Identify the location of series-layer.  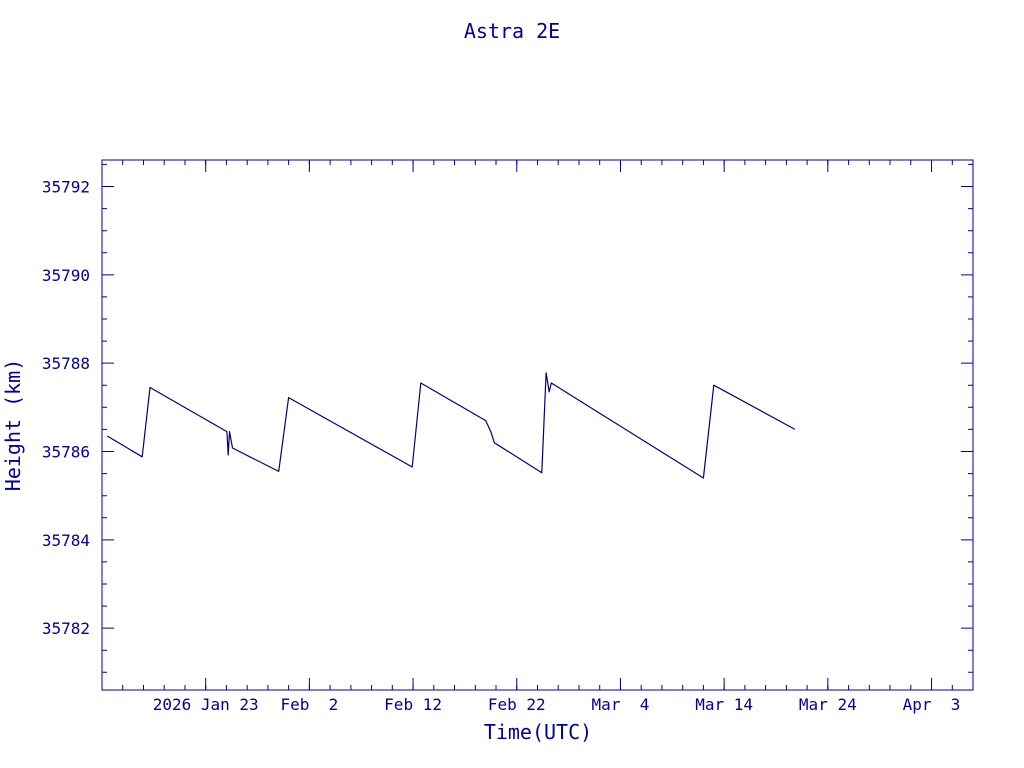
(451, 425).